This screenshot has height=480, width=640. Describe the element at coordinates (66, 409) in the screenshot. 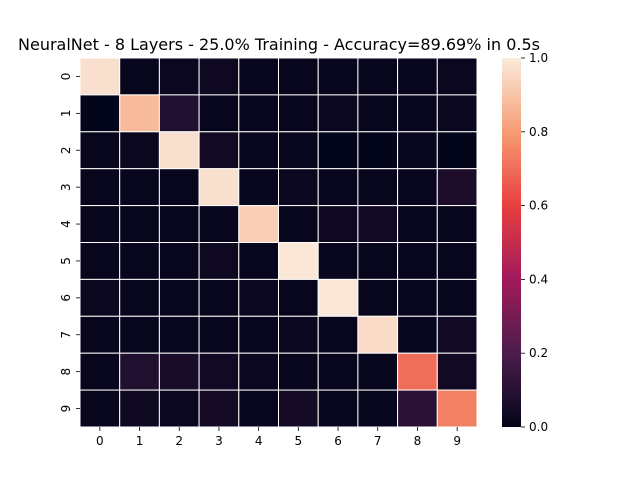

I see `y-tick-label: 9` at that location.